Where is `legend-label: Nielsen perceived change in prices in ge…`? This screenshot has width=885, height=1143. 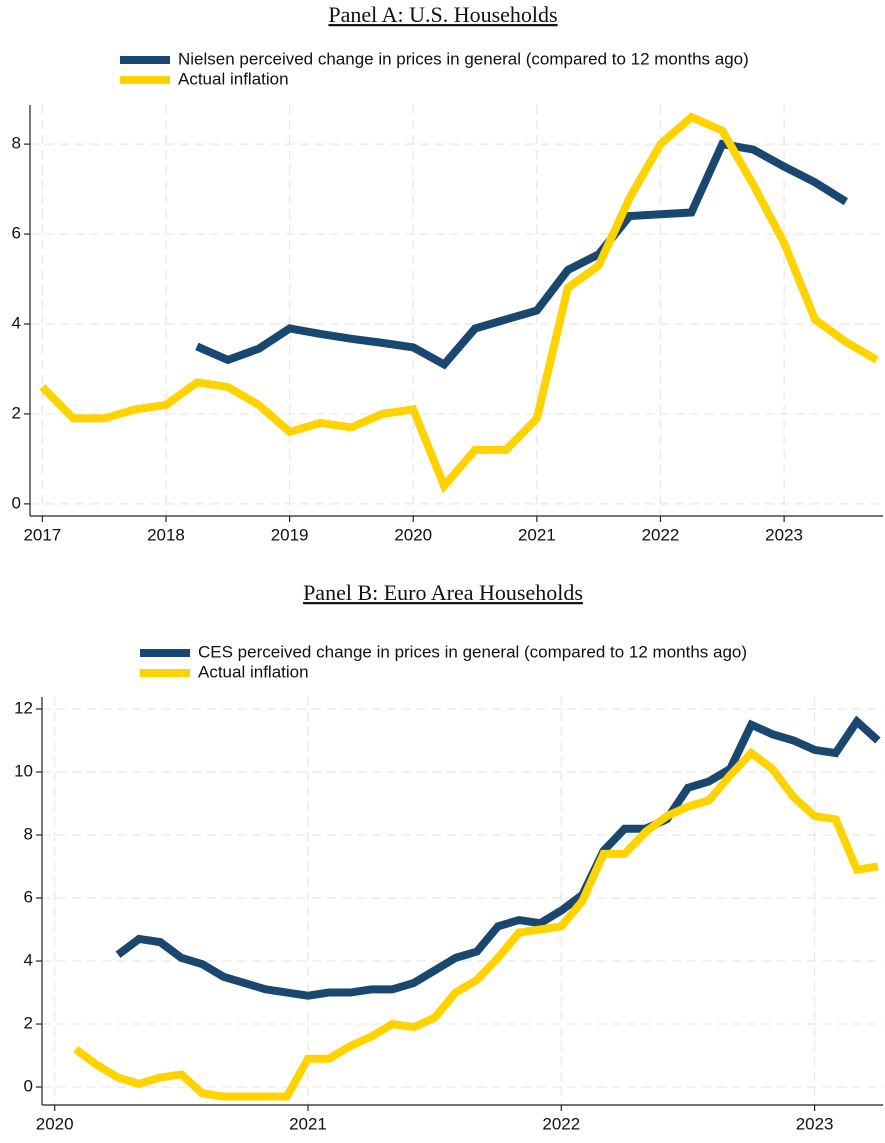
legend-label: Nielsen perceived change in prices in ge… is located at coordinates (463, 58).